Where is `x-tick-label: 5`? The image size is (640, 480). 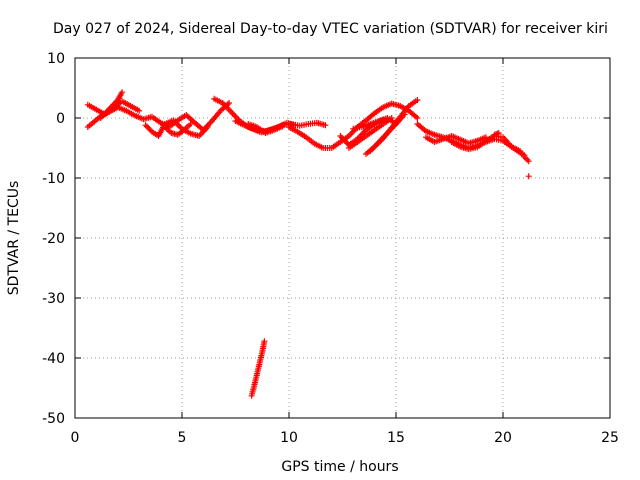 x-tick-label: 5 is located at coordinates (182, 438).